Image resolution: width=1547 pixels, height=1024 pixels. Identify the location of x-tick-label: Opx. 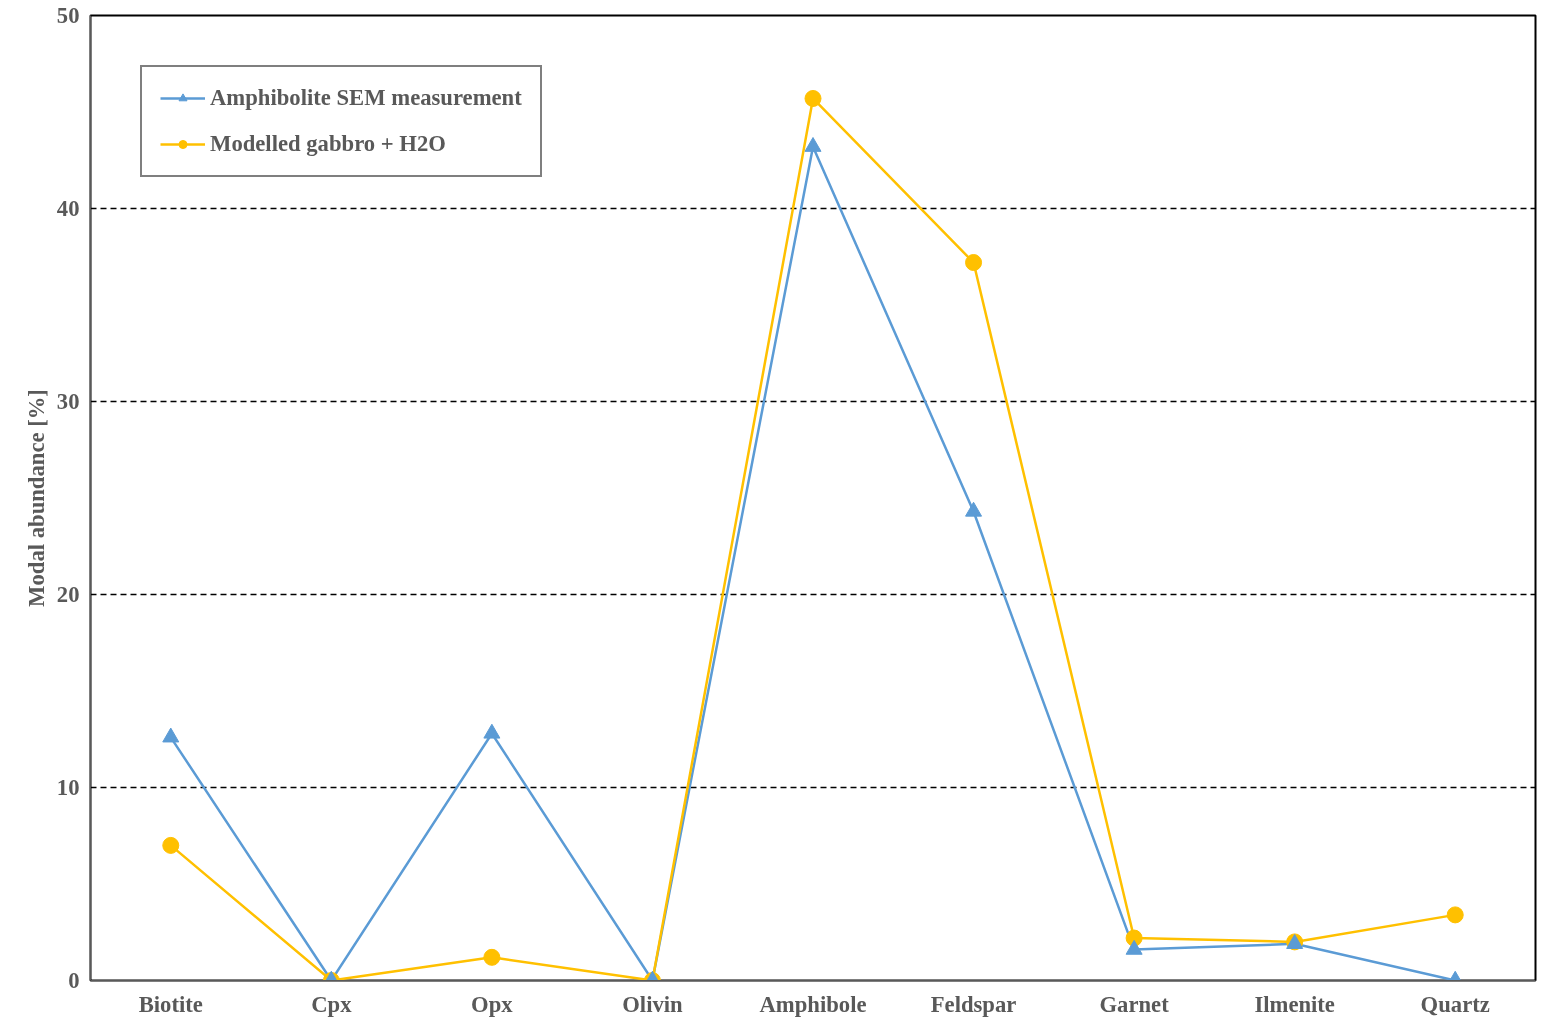
(492, 1004).